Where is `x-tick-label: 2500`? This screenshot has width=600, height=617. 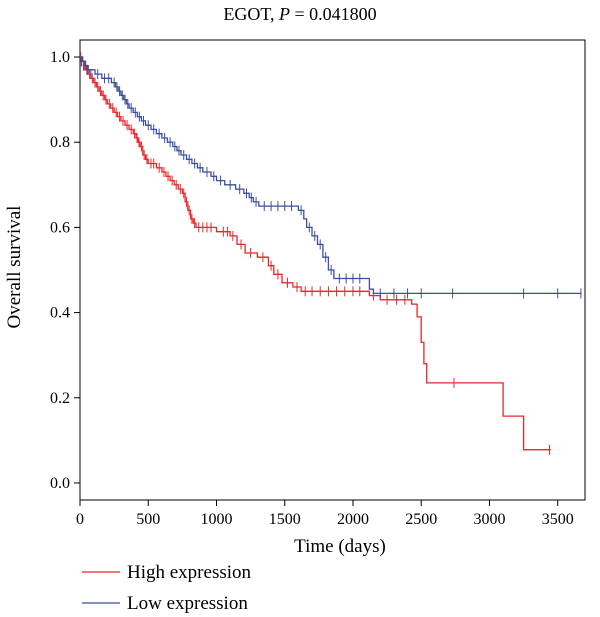 x-tick-label: 2500 is located at coordinates (421, 519).